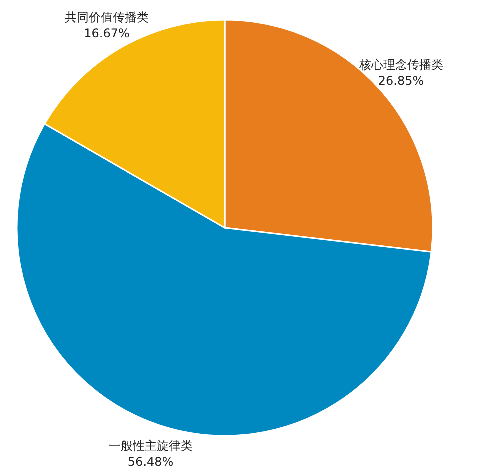  Describe the element at coordinates (151, 462) in the screenshot. I see `data-label: 56.48%` at that location.